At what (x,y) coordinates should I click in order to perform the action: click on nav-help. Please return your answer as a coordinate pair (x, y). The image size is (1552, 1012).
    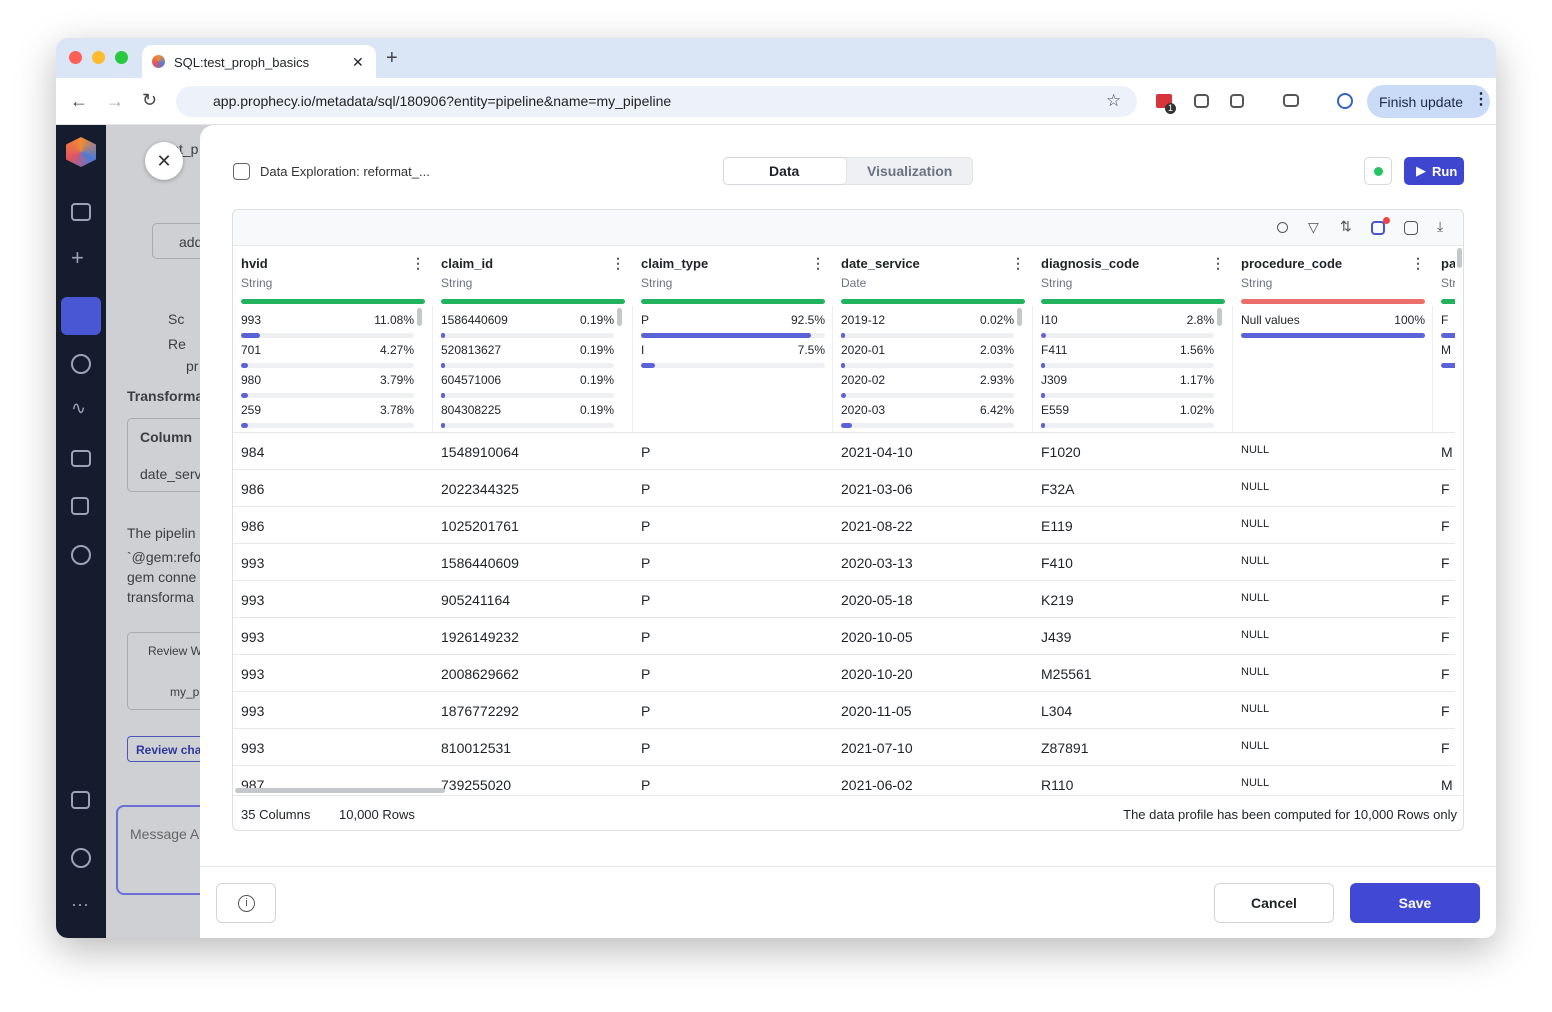
    Looking at the image, I should click on (81, 858).